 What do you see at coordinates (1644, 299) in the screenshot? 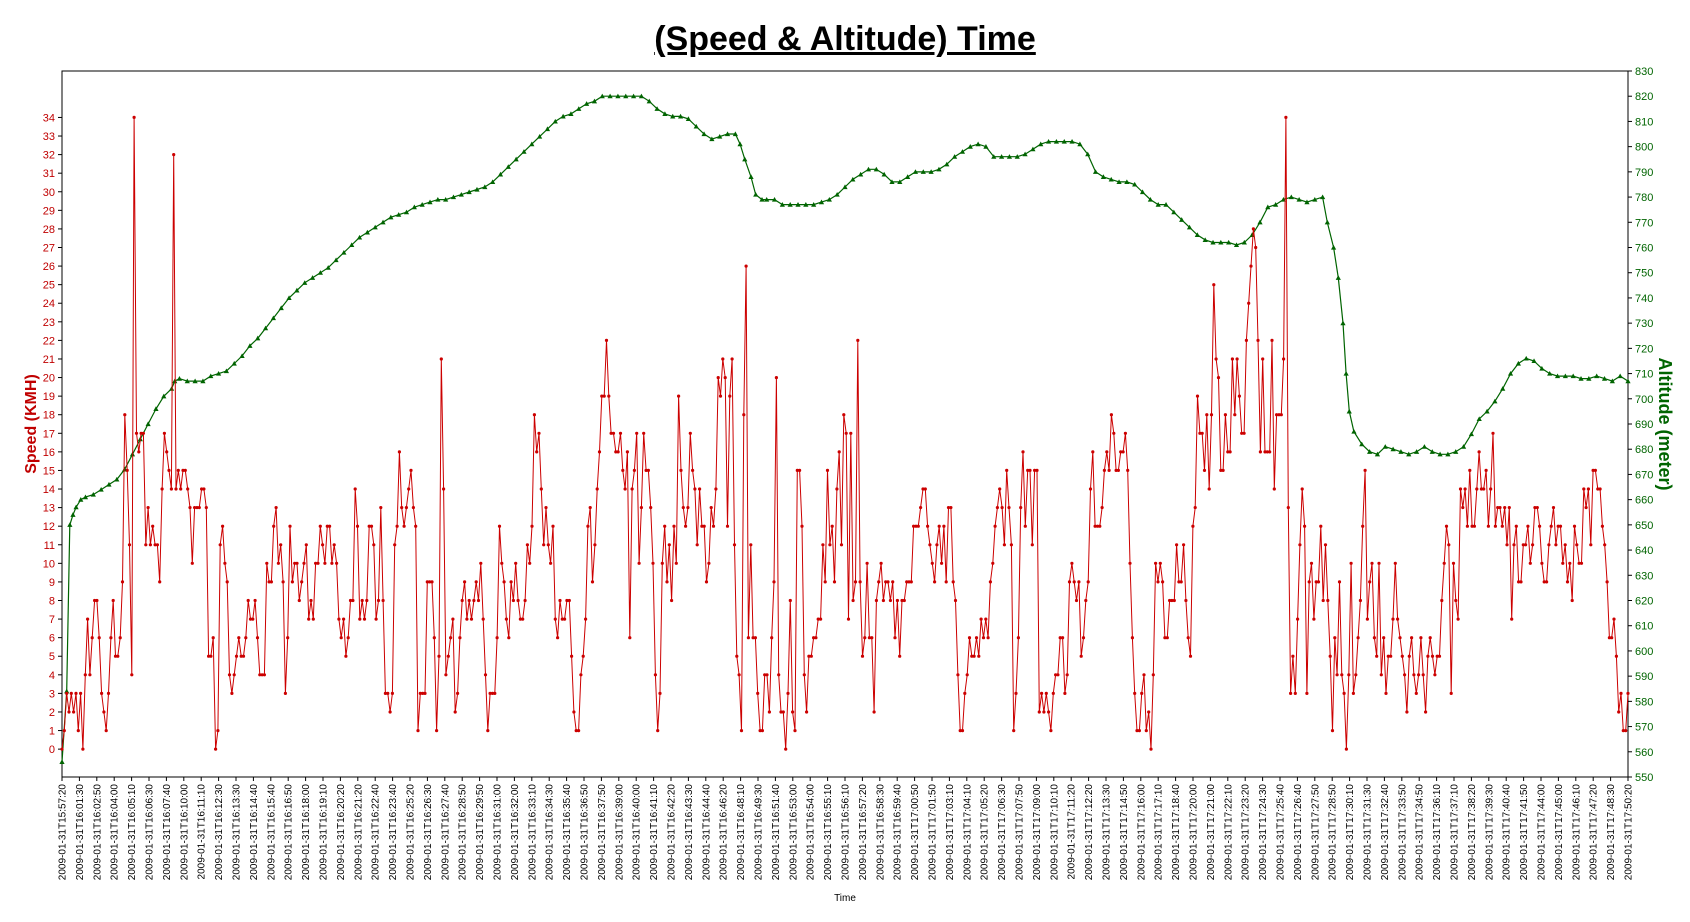
I see `y-right-tick-label: 740` at bounding box center [1644, 299].